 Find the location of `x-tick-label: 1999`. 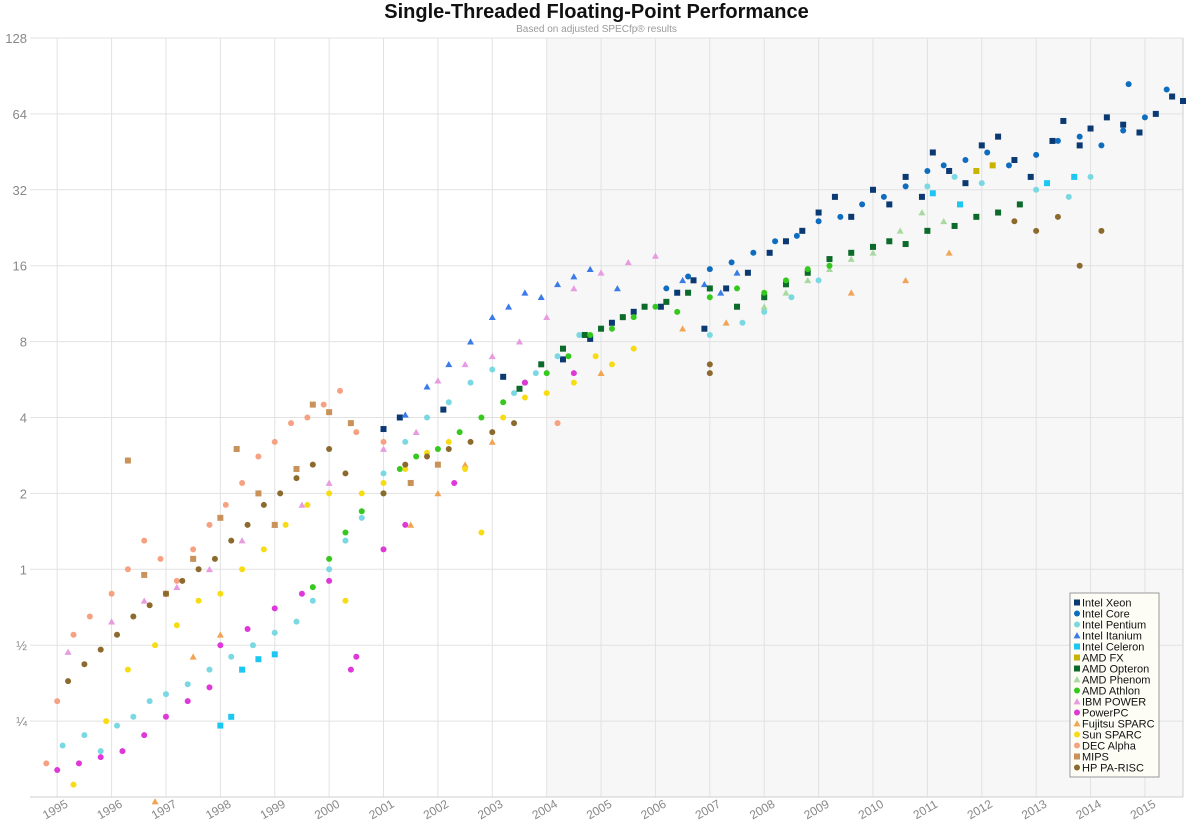

x-tick-label: 1999 is located at coordinates (273, 810).